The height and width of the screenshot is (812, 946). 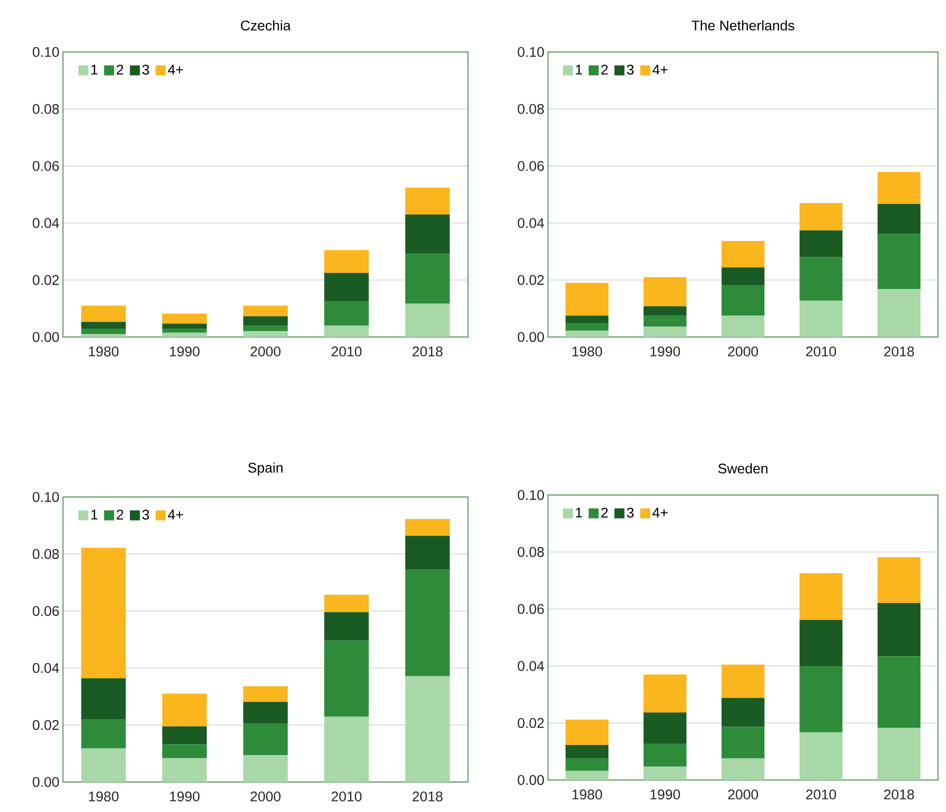 I want to click on chart-title: Spain, so click(x=265, y=469).